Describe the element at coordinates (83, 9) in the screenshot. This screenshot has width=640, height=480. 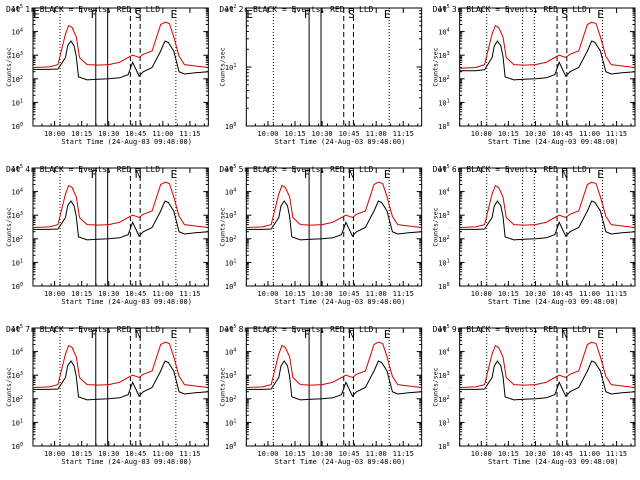
I see `panel-title: Det 1r BLACK = Events, RED = LLD` at that location.